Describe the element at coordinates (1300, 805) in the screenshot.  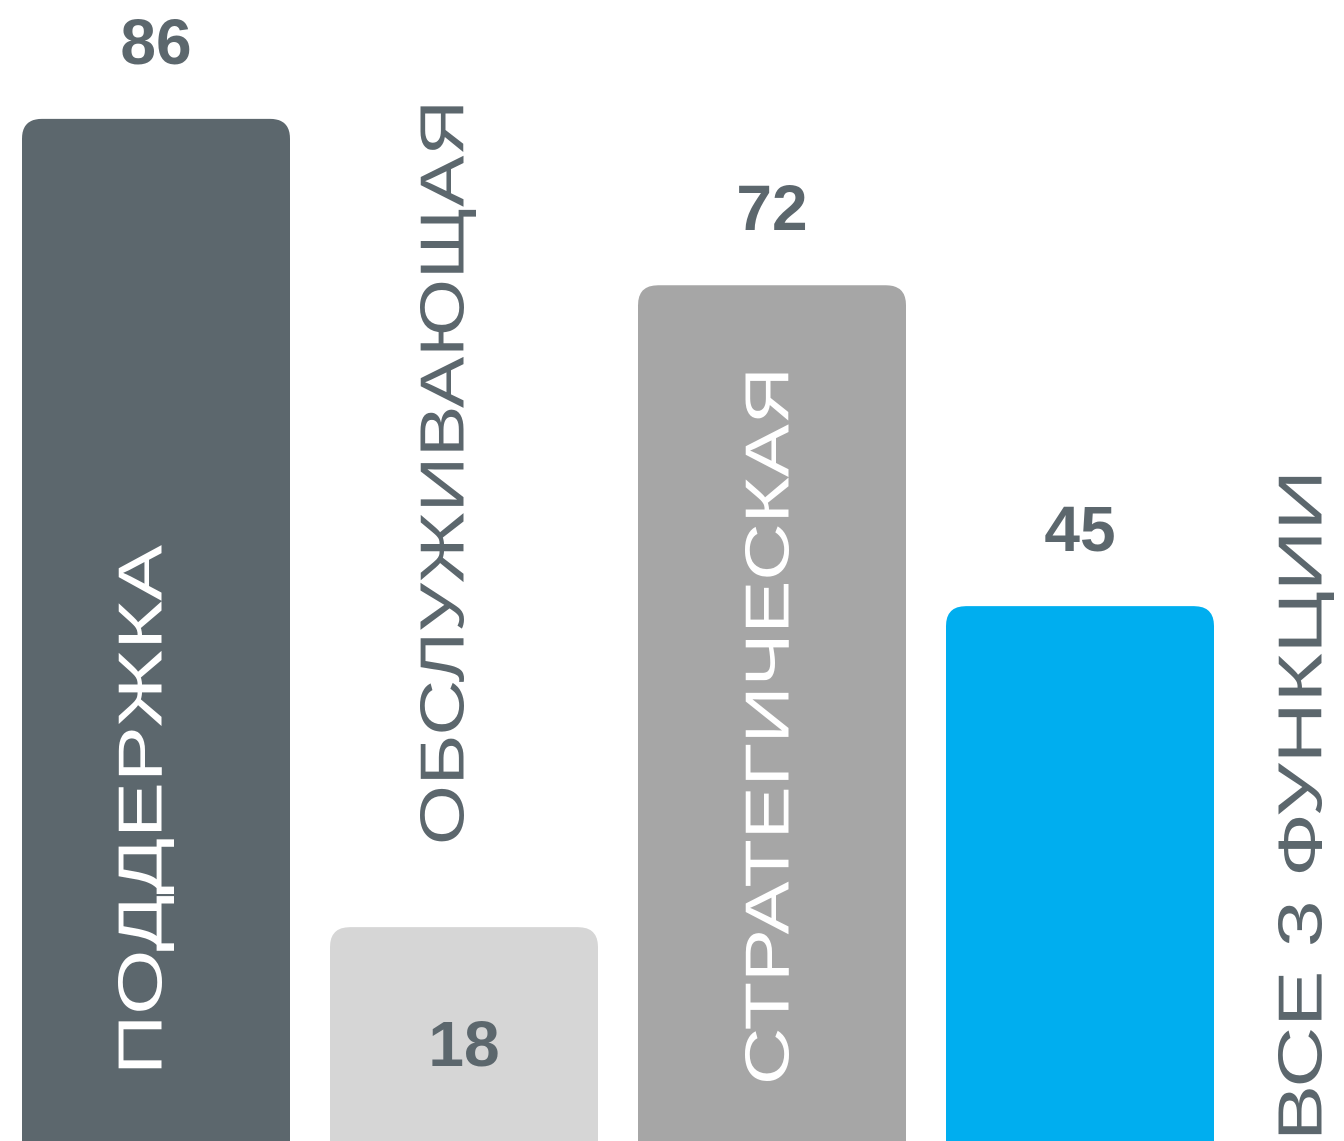
I see `category-label: ВСЕ 3 ФУНКЦИИ` at that location.